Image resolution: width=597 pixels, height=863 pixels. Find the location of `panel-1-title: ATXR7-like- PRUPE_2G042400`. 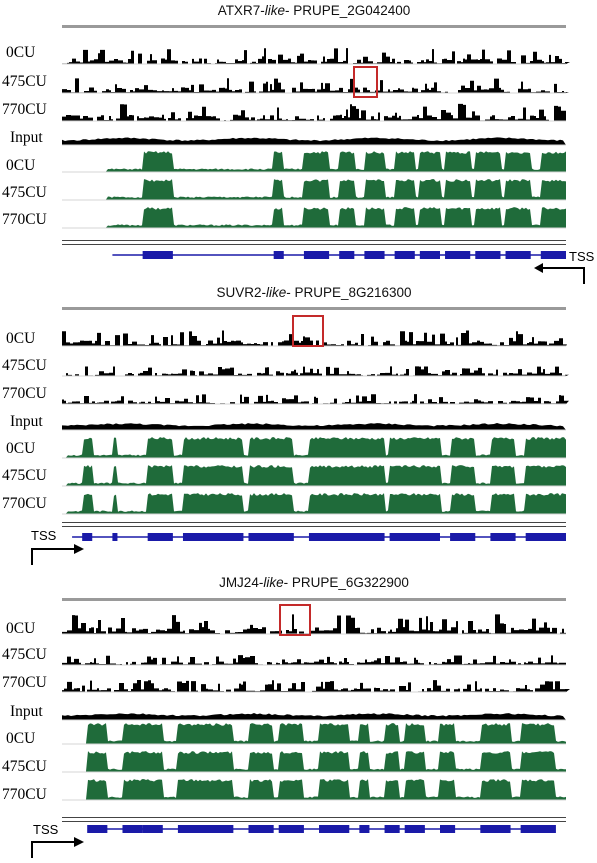

panel-1-title: ATXR7-like- PRUPE_2G042400 is located at coordinates (314, 10).